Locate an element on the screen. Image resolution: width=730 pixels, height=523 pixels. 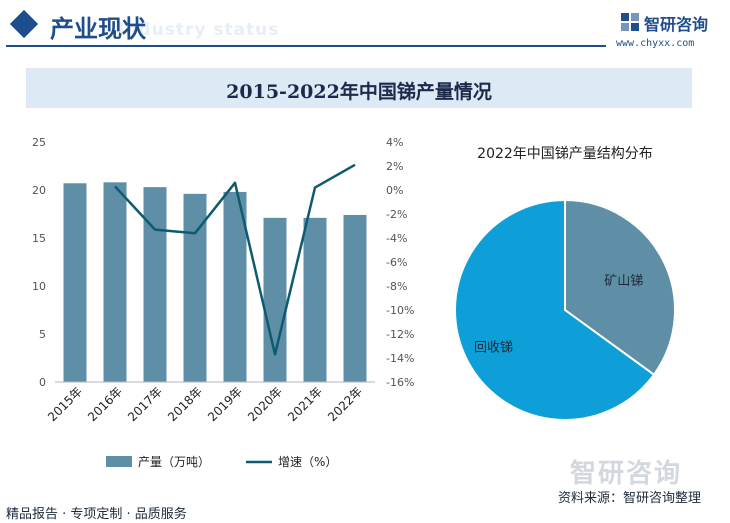
category-label: 2022年 is located at coordinates (345, 404).